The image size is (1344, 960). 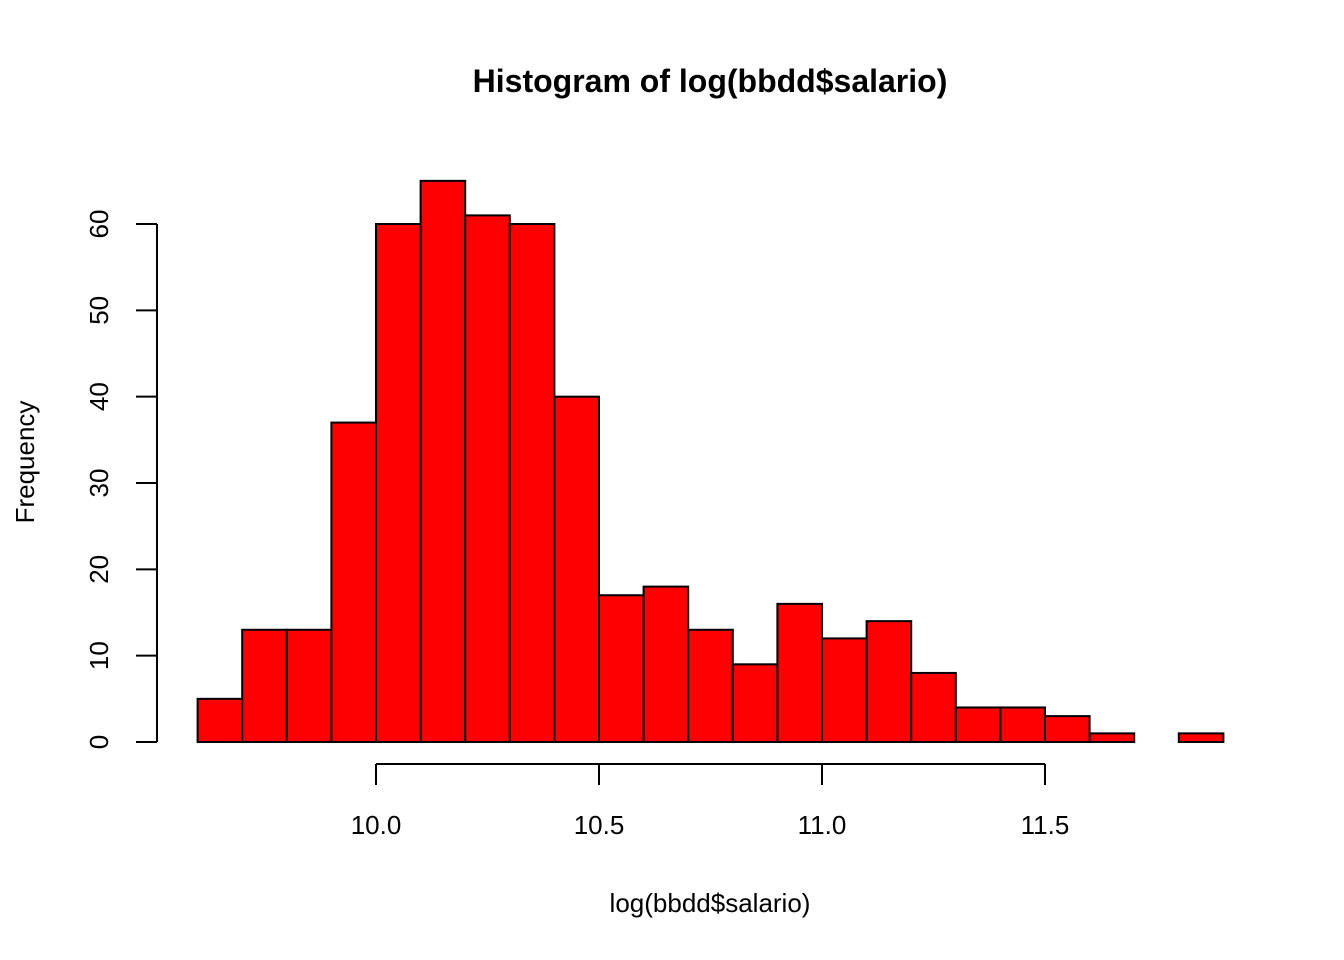 I want to click on y-tick-label: 0, so click(x=99, y=742).